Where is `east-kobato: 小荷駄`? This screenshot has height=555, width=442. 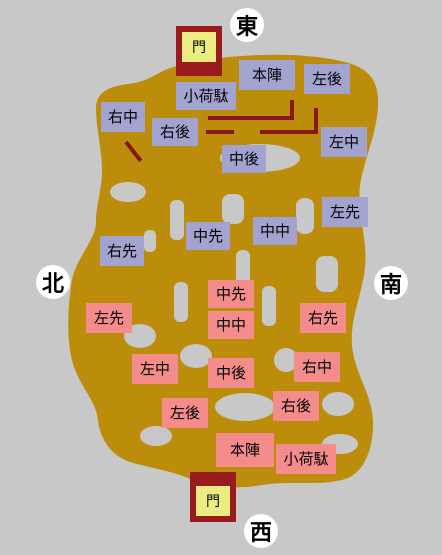 east-kobato: 小荷駄 is located at coordinates (206, 96).